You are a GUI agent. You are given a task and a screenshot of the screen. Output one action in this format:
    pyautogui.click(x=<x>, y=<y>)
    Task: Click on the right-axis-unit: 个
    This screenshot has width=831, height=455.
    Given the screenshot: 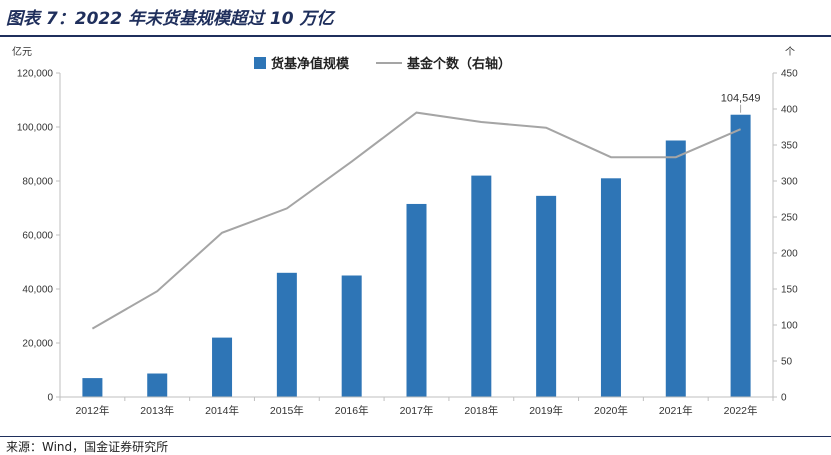 What is the action you would take?
    pyautogui.click(x=790, y=52)
    